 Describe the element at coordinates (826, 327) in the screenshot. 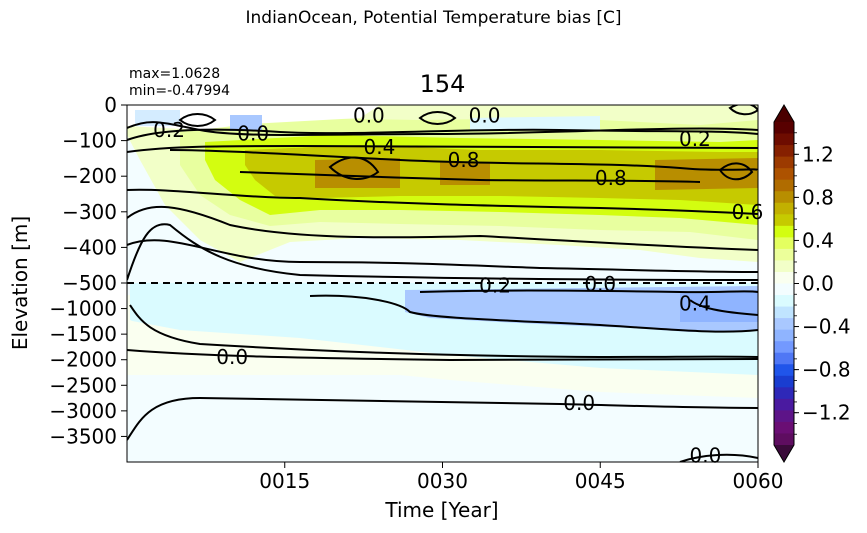

I see `colorbar-tick-label: −0.4` at that location.